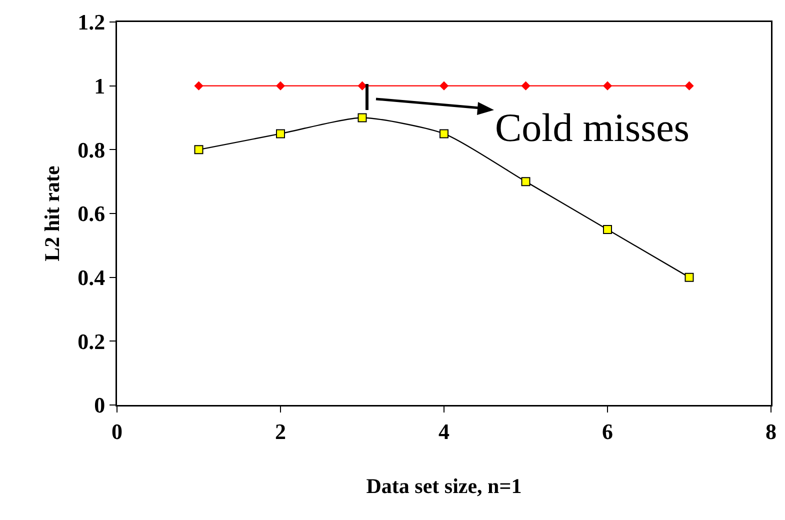 The width and height of the screenshot is (785, 520). I want to click on y-tick-label: 0.2, so click(92, 341).